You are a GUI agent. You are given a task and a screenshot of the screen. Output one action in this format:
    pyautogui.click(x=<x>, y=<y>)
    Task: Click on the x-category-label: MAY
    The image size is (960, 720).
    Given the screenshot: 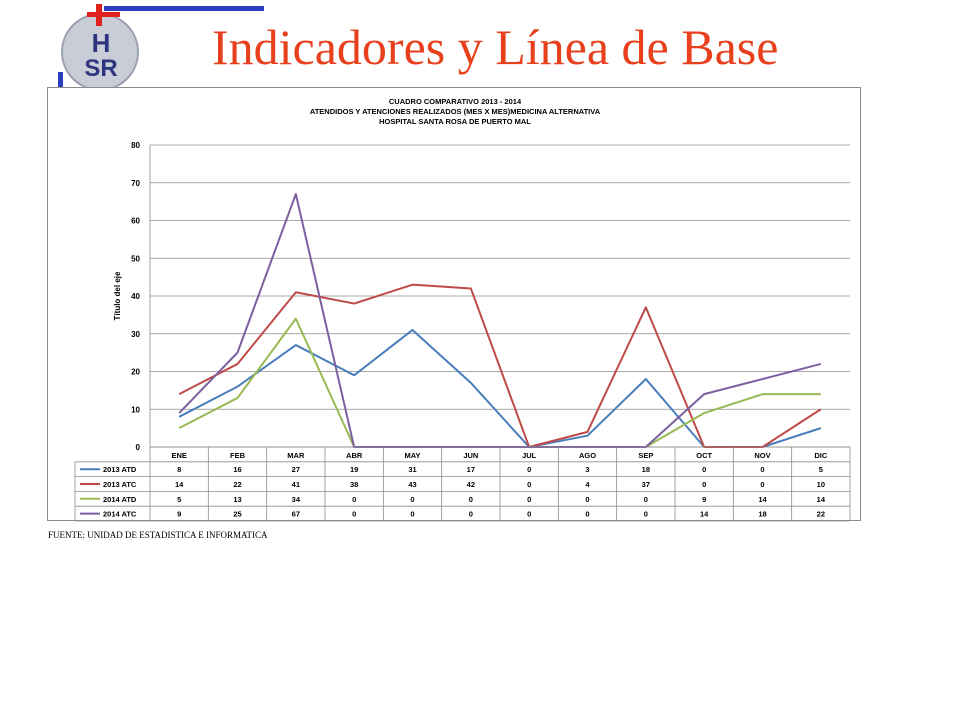 What is the action you would take?
    pyautogui.click(x=413, y=455)
    